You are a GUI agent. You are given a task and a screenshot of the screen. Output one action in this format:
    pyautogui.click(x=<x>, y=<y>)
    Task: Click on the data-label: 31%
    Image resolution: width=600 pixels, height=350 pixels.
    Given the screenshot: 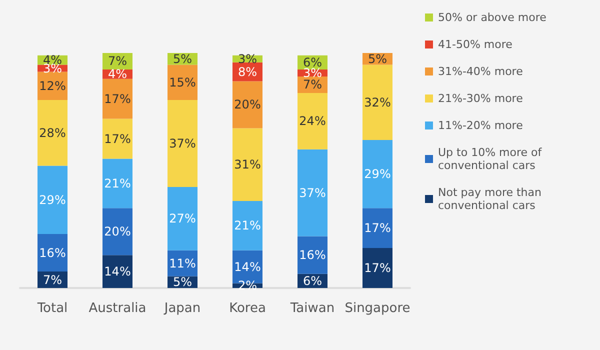 What is the action you would take?
    pyautogui.click(x=247, y=165)
    